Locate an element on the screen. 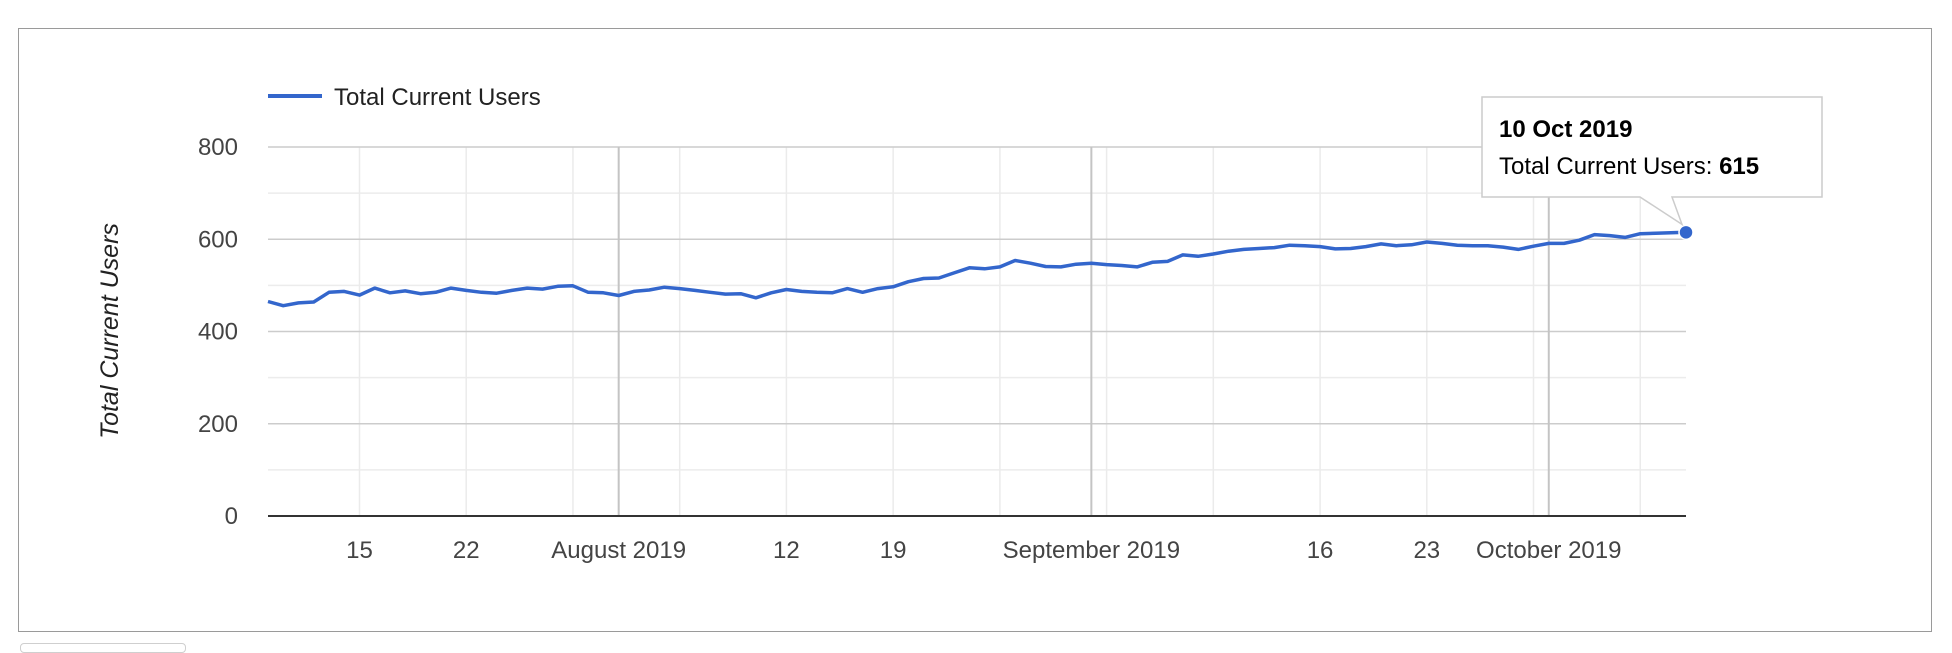 The image size is (1952, 653). x-tick-label: September 2019 is located at coordinates (1091, 550).